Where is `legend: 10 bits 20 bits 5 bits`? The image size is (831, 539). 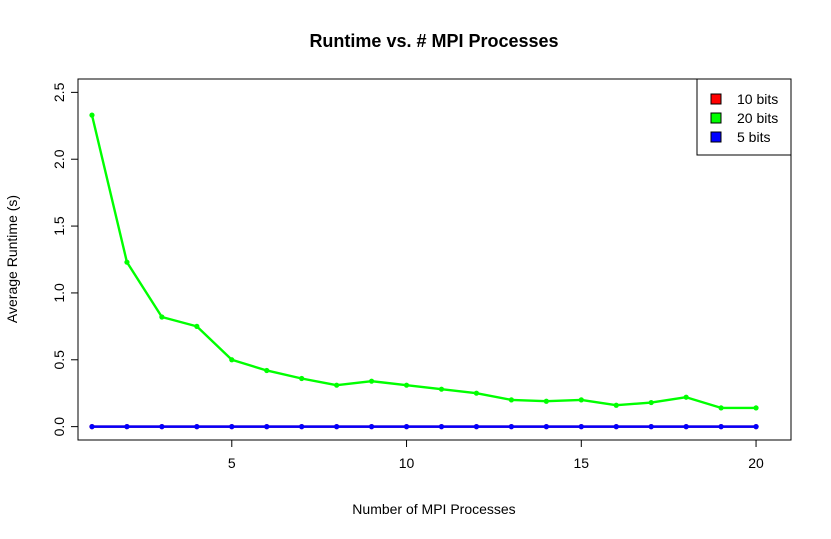 legend: 10 bits 20 bits 5 bits is located at coordinates (744, 117).